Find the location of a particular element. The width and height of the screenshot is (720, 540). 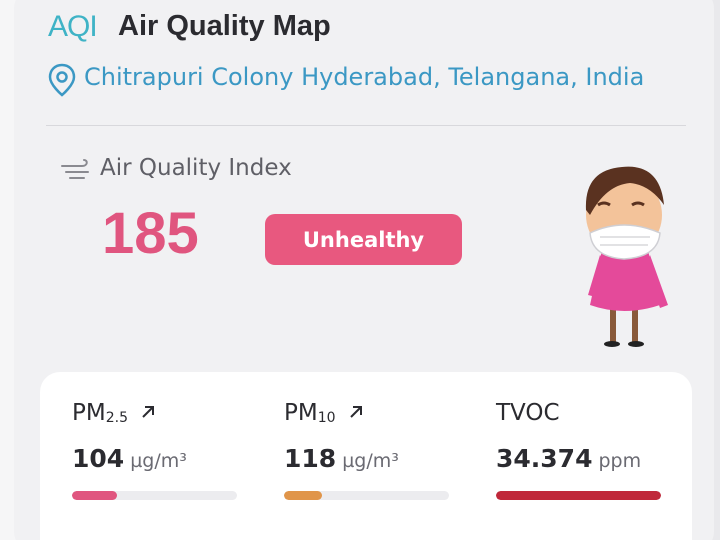

aqi-label: Air Quality Index is located at coordinates (196, 168).